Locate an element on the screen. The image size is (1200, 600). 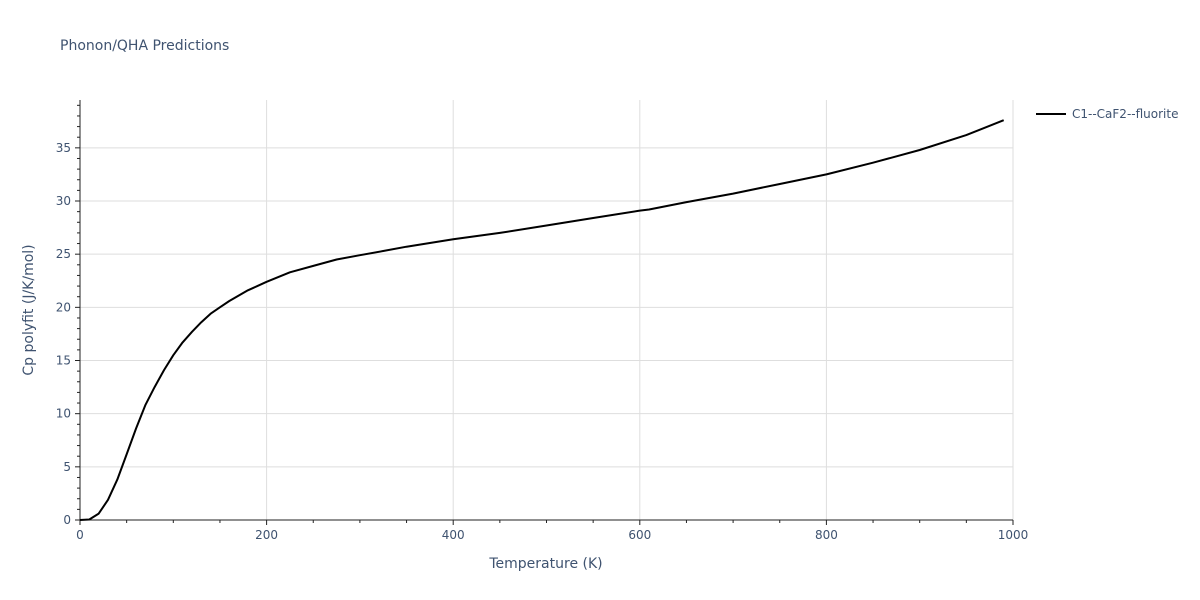
y-tick-label: 25 is located at coordinates (63, 254).